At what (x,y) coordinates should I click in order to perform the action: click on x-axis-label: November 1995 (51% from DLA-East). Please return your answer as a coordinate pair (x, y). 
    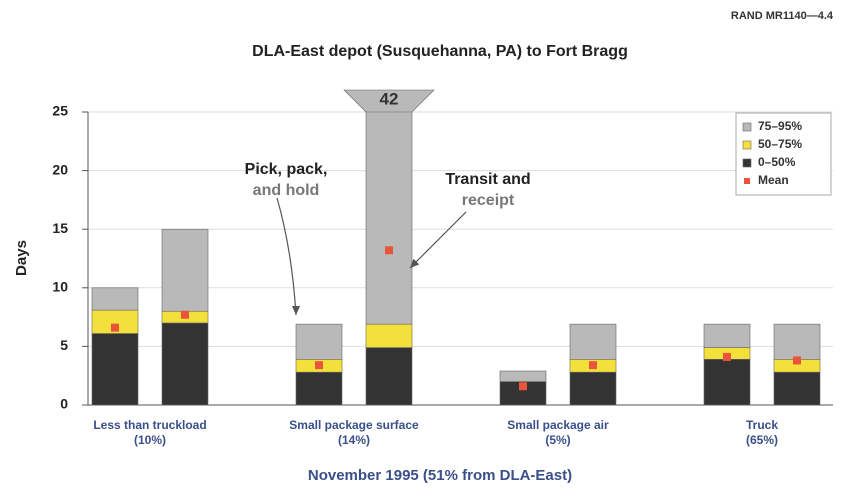
    Looking at the image, I should click on (440, 475).